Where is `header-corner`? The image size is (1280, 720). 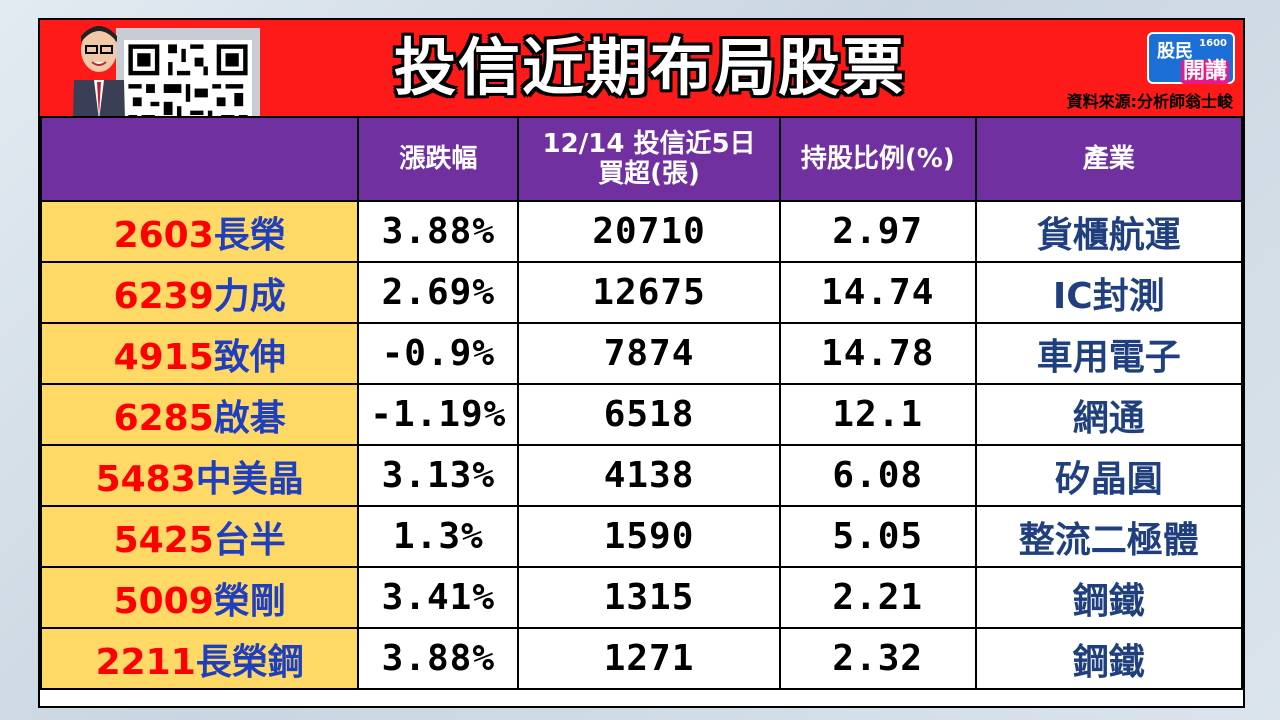
header-corner is located at coordinates (199, 159).